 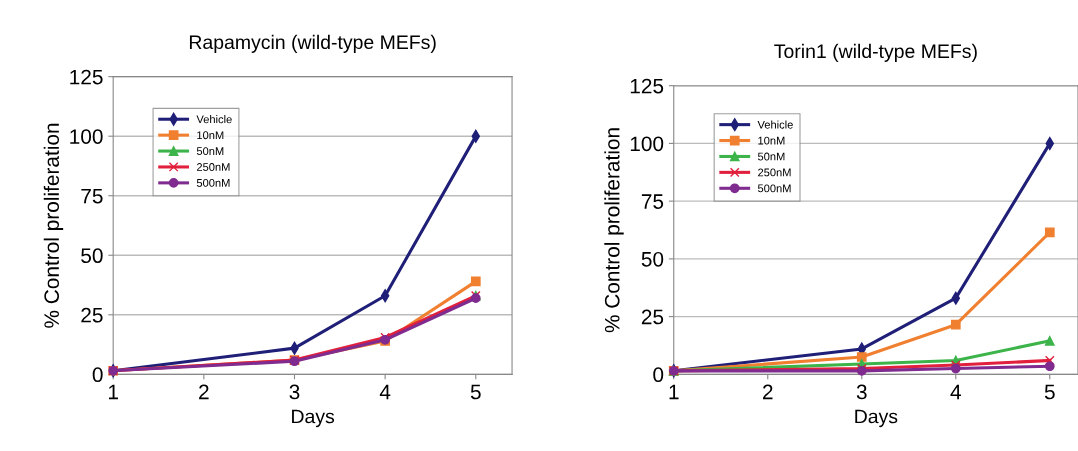 I want to click on chart-title: Torin1 (wild-type MEFs), so click(x=875, y=52).